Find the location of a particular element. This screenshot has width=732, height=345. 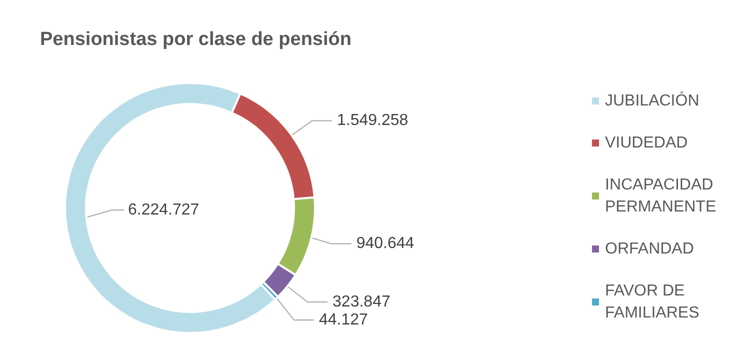

legend-label: FAVOR DE FAMILIARES is located at coordinates (652, 302).